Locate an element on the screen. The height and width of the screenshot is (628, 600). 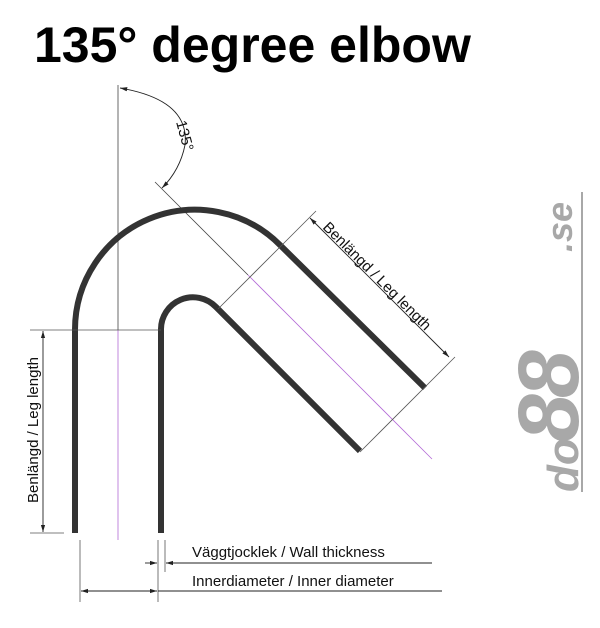
pipe-inner-wall is located at coordinates (260, 413).